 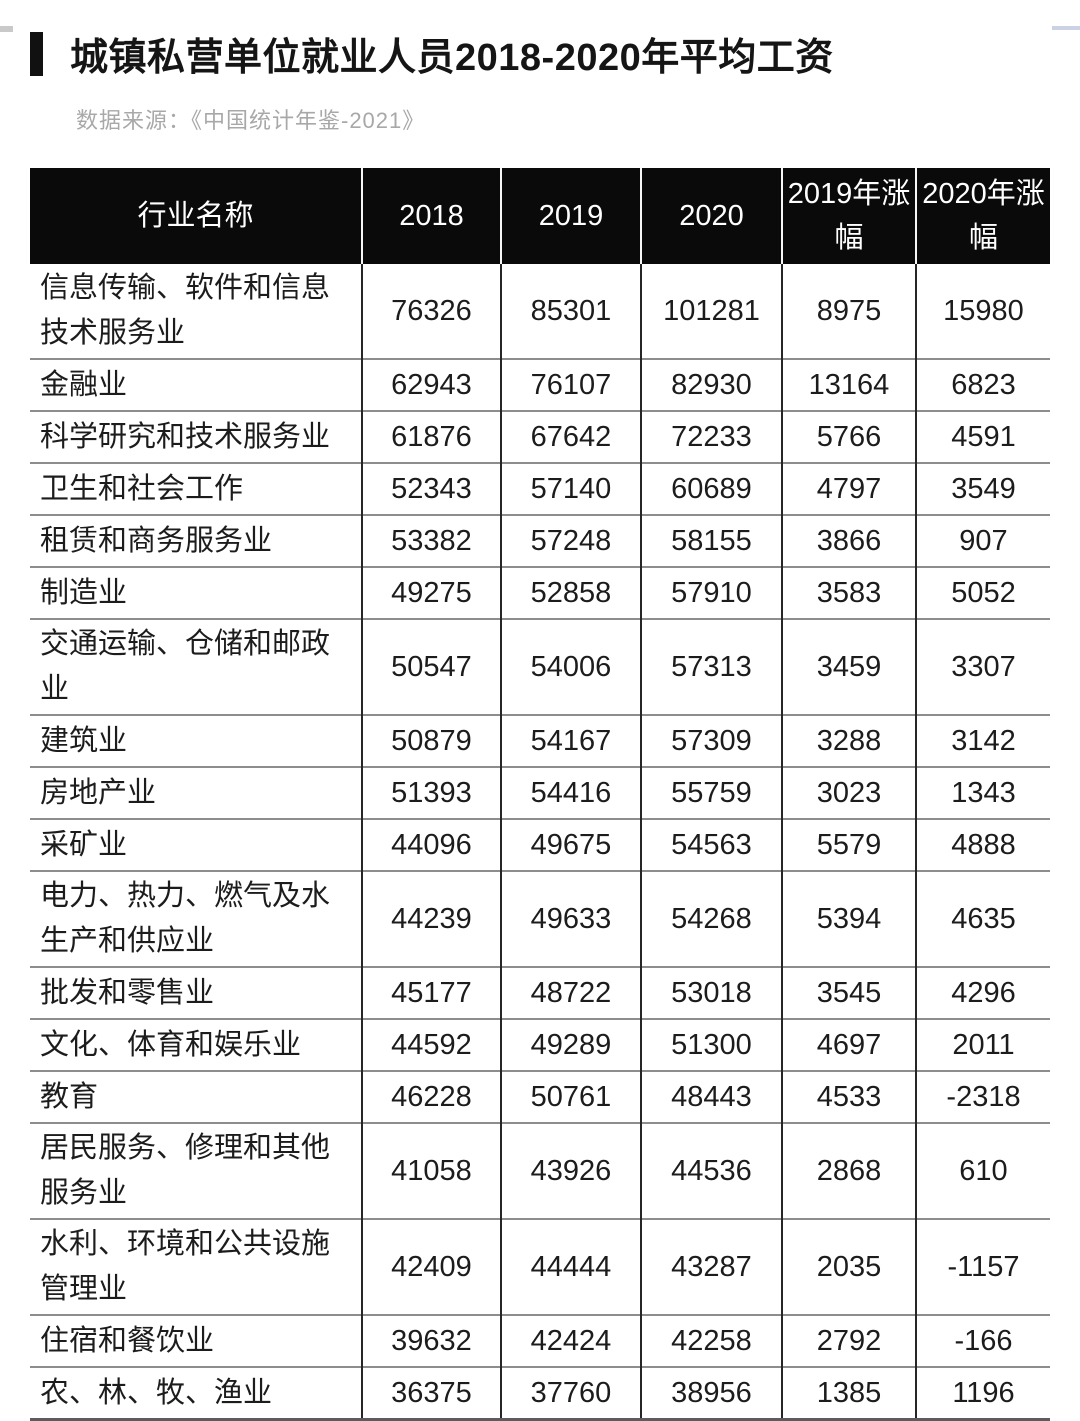 I want to click on table-row: 采矿业 44096 49675 54563 5579 4888, so click(x=540, y=844).